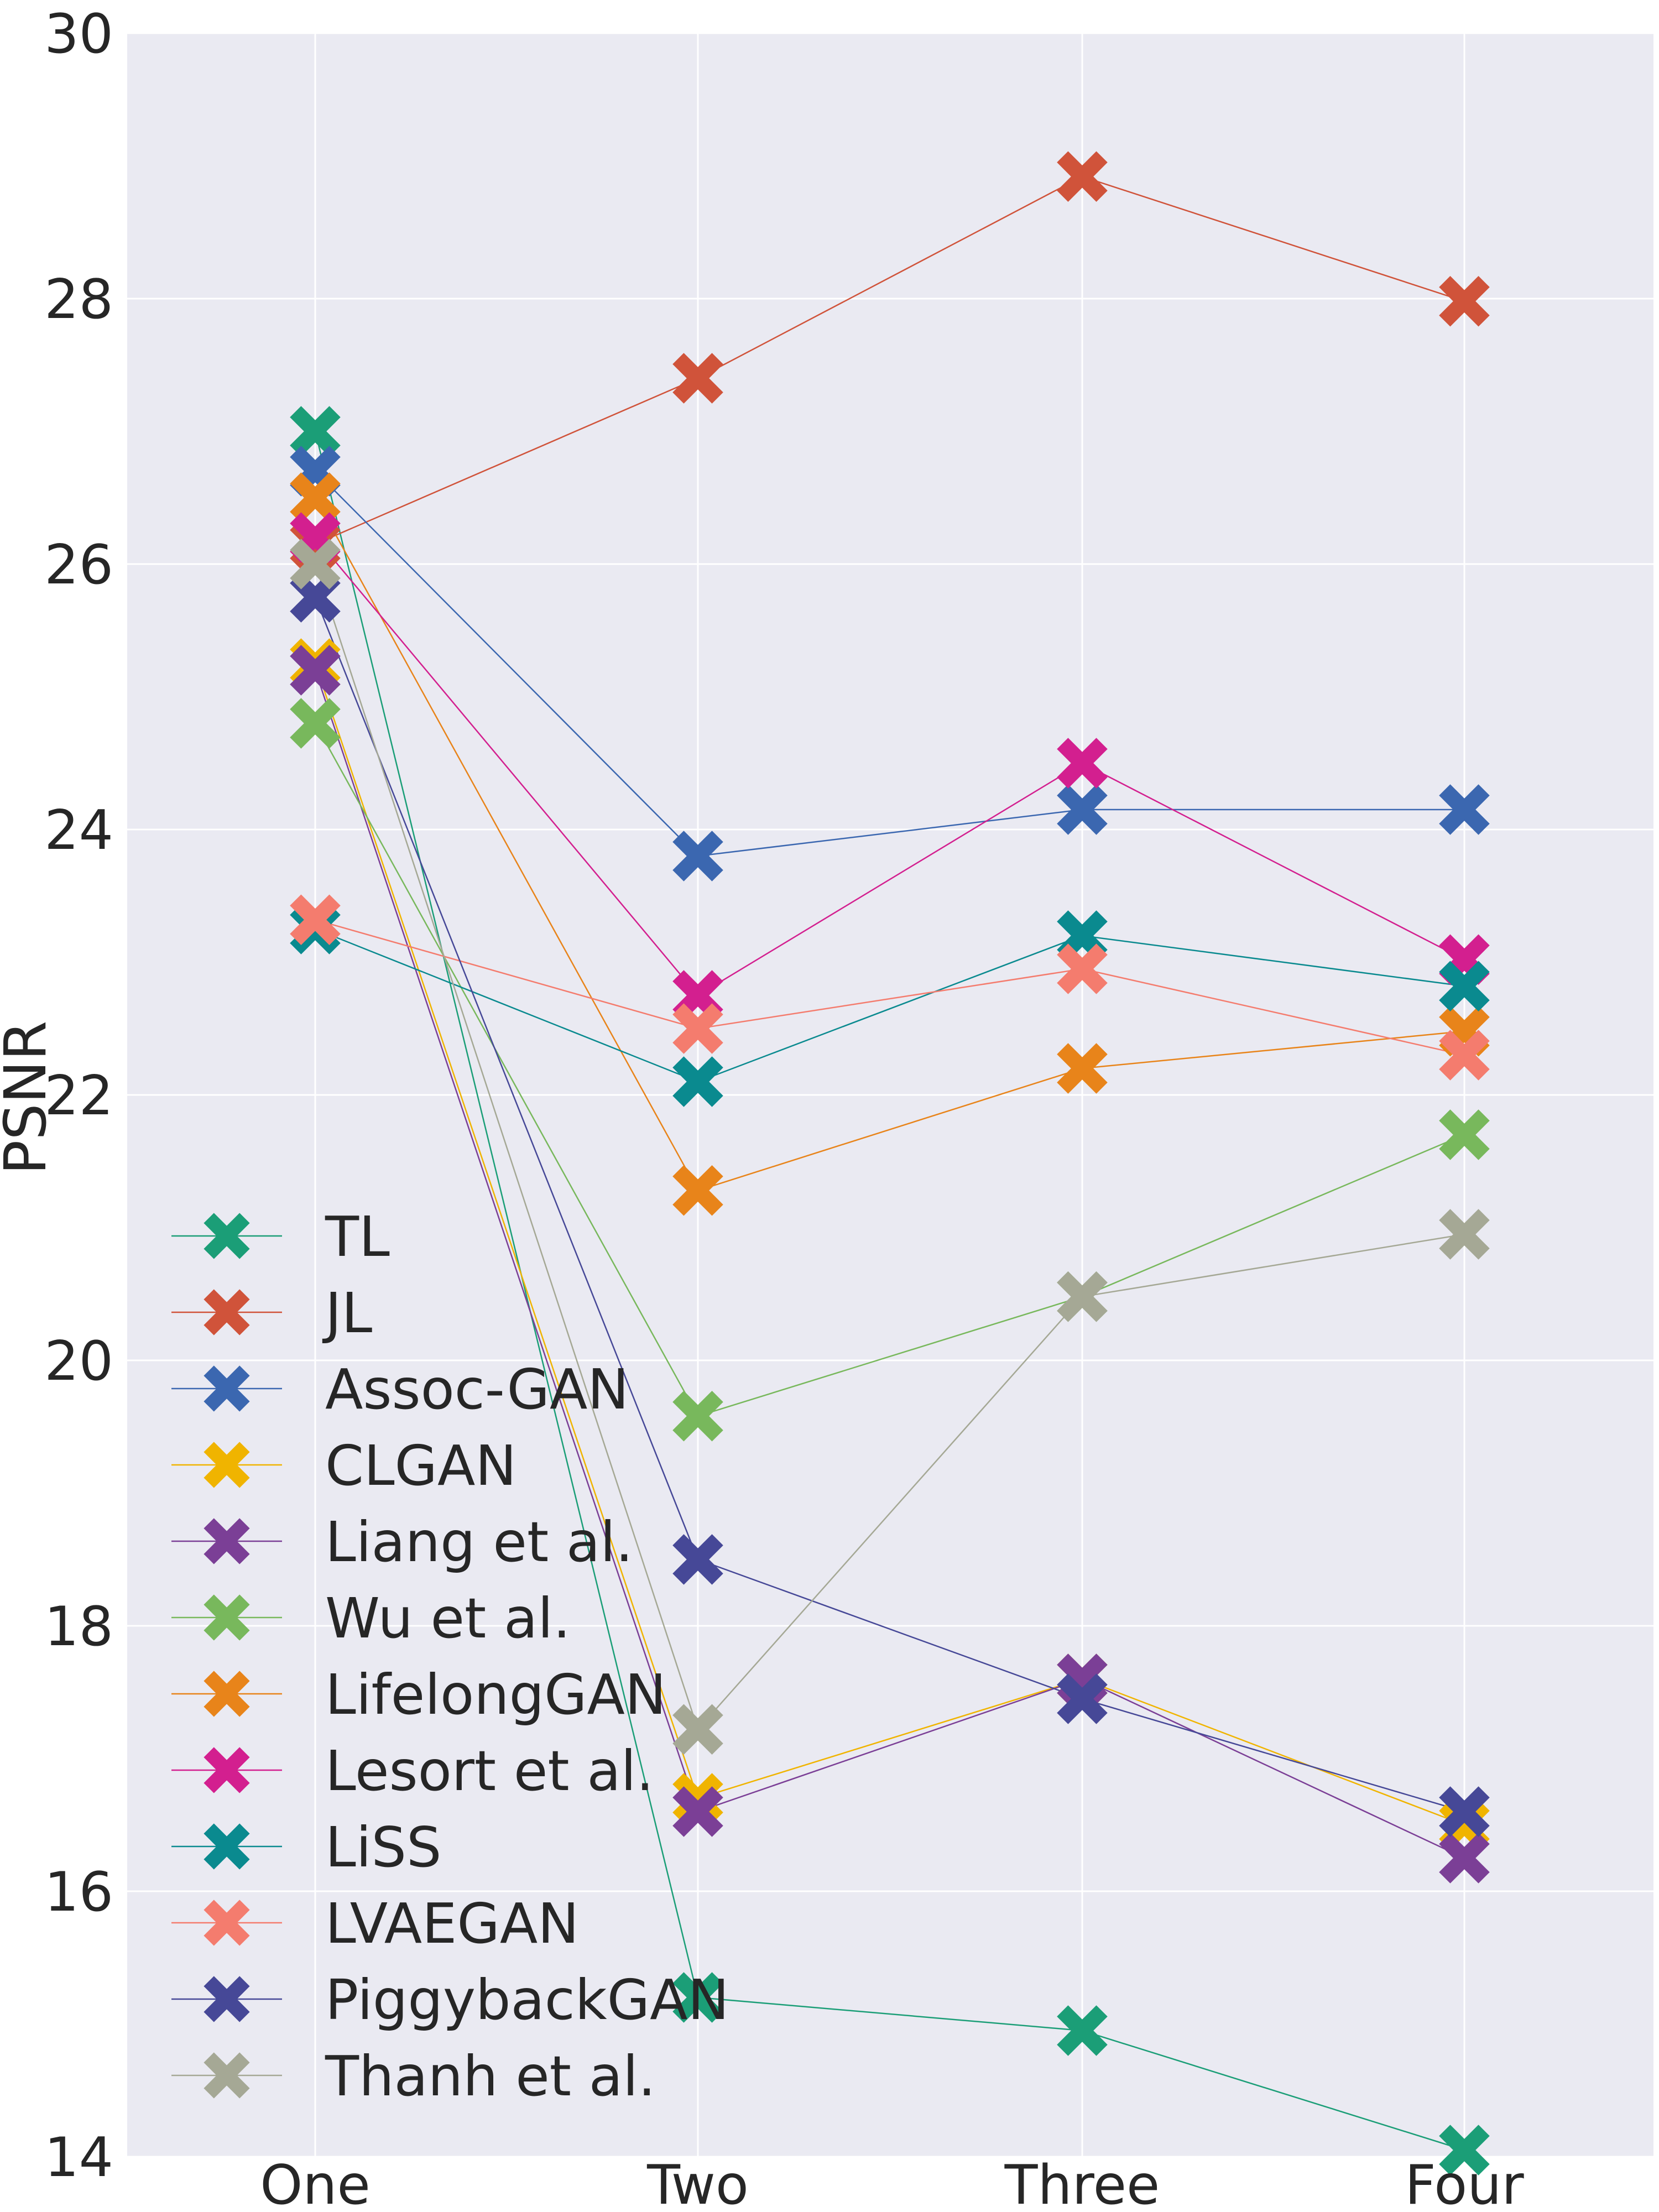  Describe the element at coordinates (316, 564) in the screenshot. I see `data-point-thanh-et-al-one` at that location.